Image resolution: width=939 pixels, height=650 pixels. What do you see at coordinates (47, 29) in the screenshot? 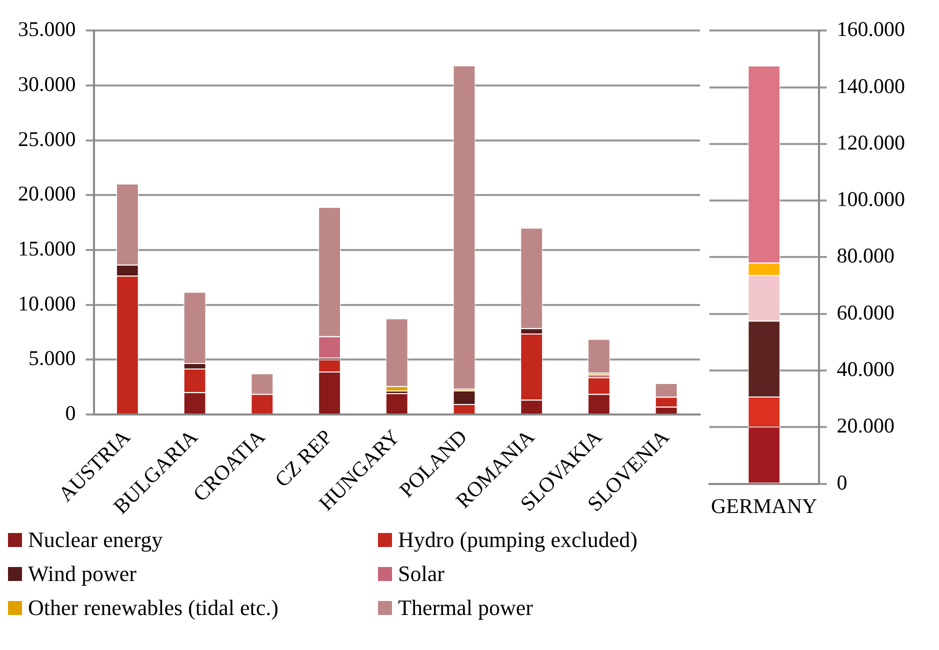
I see `y-tick-label: 35.000` at bounding box center [47, 29].